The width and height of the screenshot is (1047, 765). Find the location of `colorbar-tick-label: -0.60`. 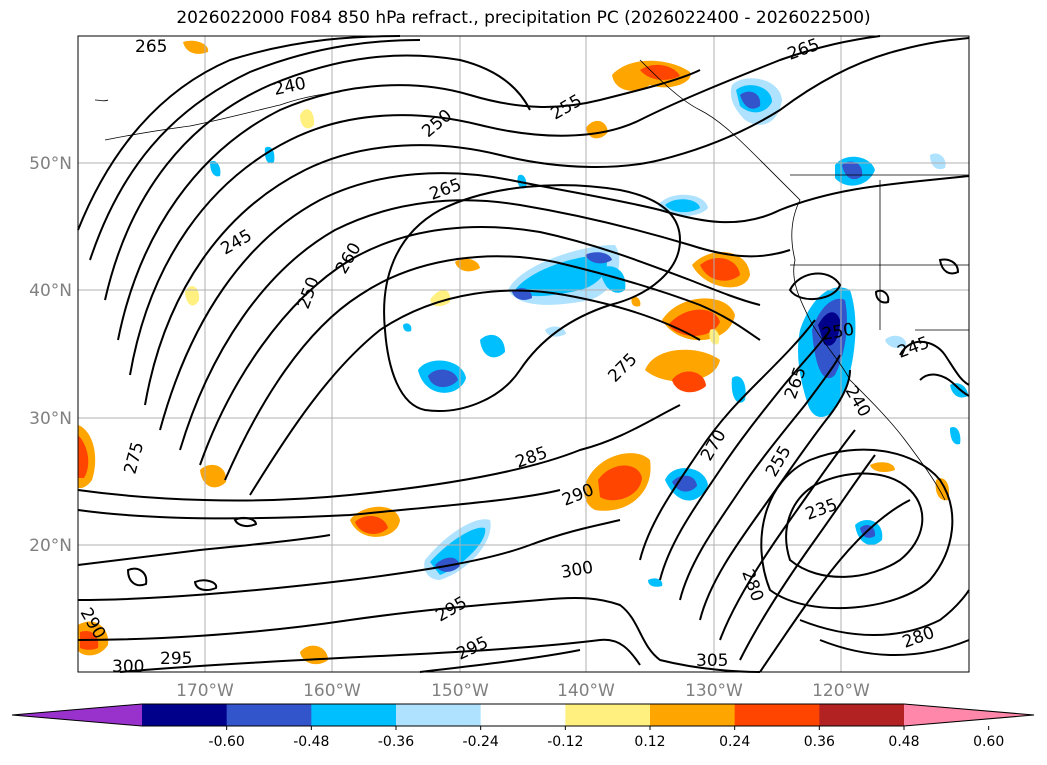

colorbar-tick-label: -0.60 is located at coordinates (227, 742).